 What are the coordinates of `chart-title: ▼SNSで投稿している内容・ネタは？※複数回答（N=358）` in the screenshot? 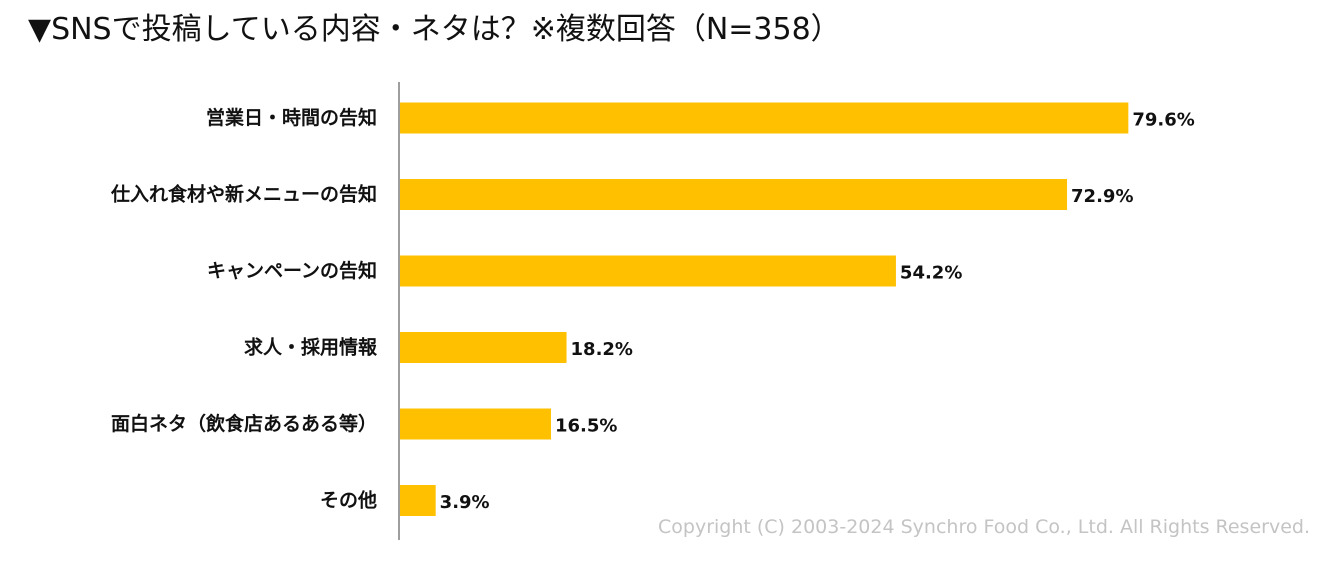 It's located at (434, 29).